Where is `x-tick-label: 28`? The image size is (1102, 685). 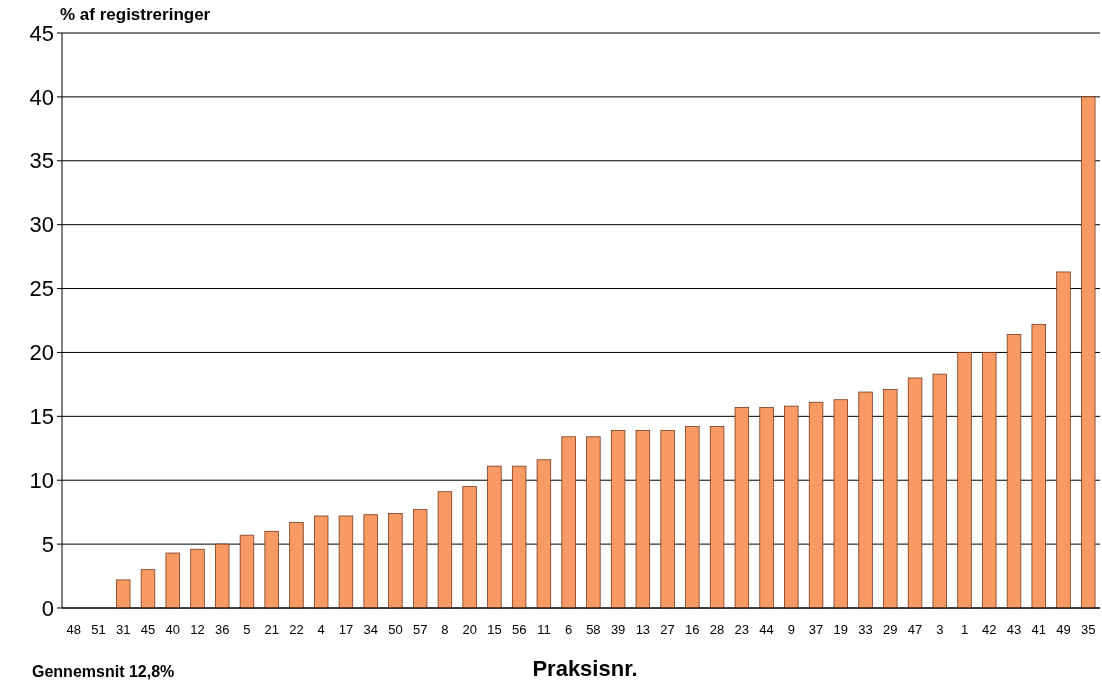
x-tick-label: 28 is located at coordinates (717, 629).